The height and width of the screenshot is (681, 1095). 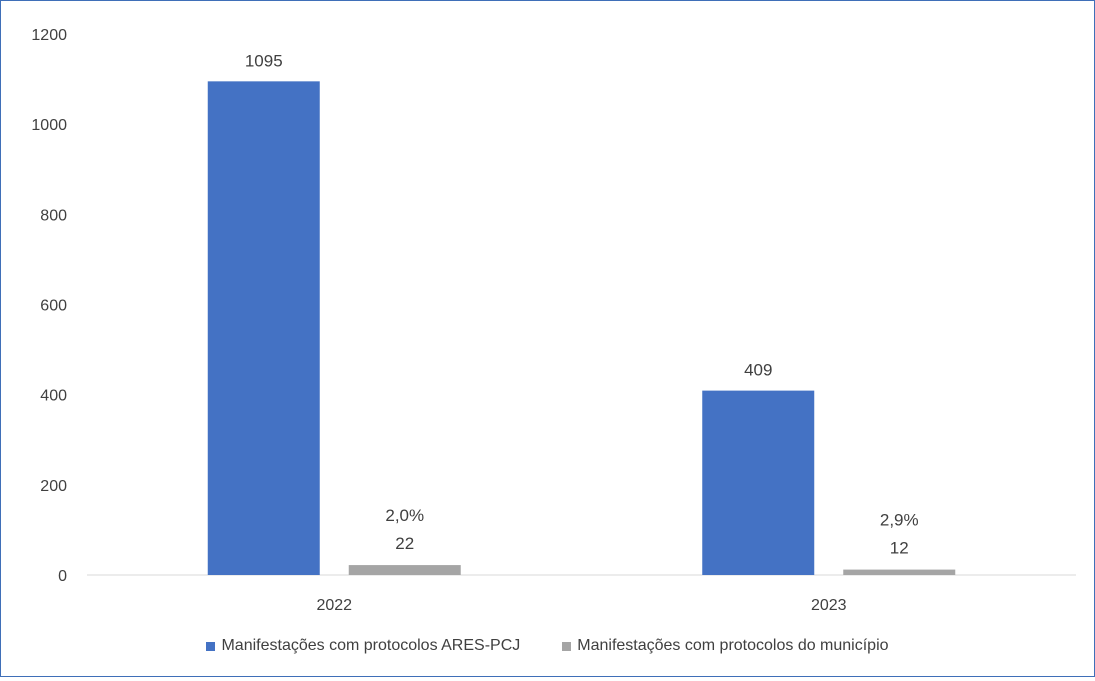 I want to click on percent-label: 2,0%, so click(x=404, y=515).